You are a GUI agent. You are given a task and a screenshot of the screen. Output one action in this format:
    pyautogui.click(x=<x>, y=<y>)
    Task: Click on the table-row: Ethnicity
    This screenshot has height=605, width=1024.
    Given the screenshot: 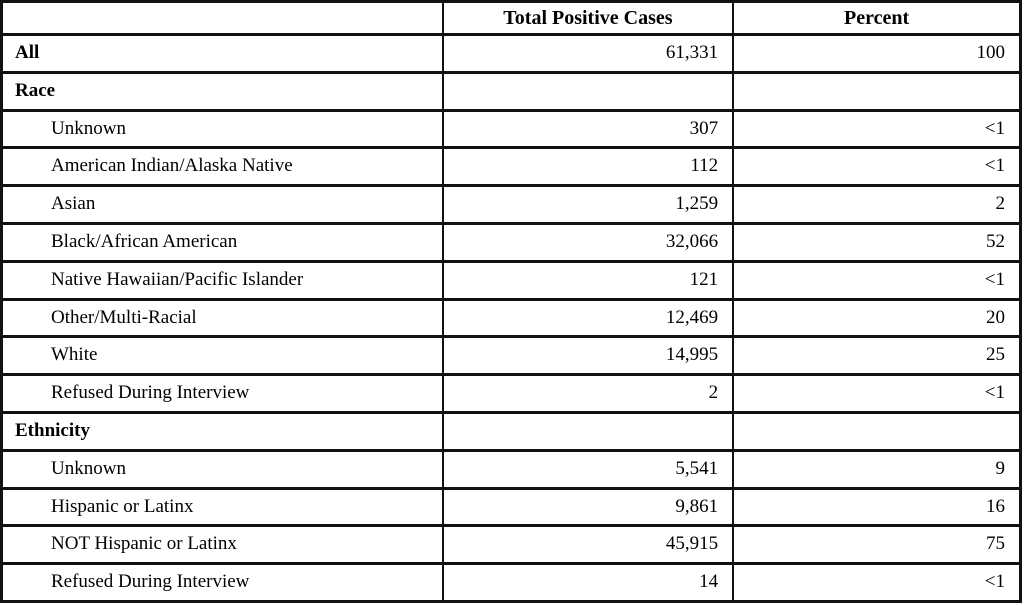 What is the action you would take?
    pyautogui.click(x=511, y=431)
    